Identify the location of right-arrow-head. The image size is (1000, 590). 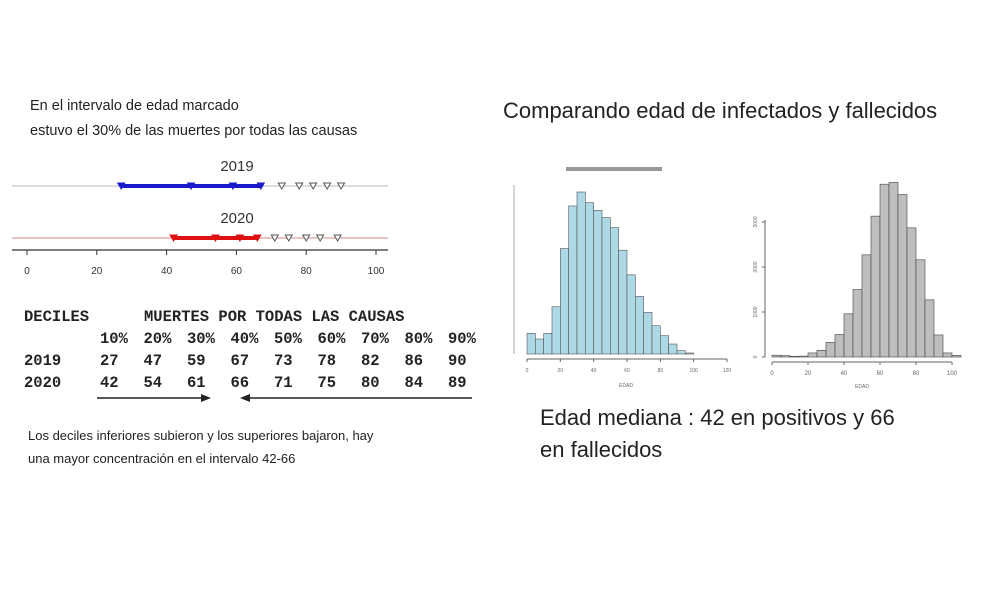
(206, 398).